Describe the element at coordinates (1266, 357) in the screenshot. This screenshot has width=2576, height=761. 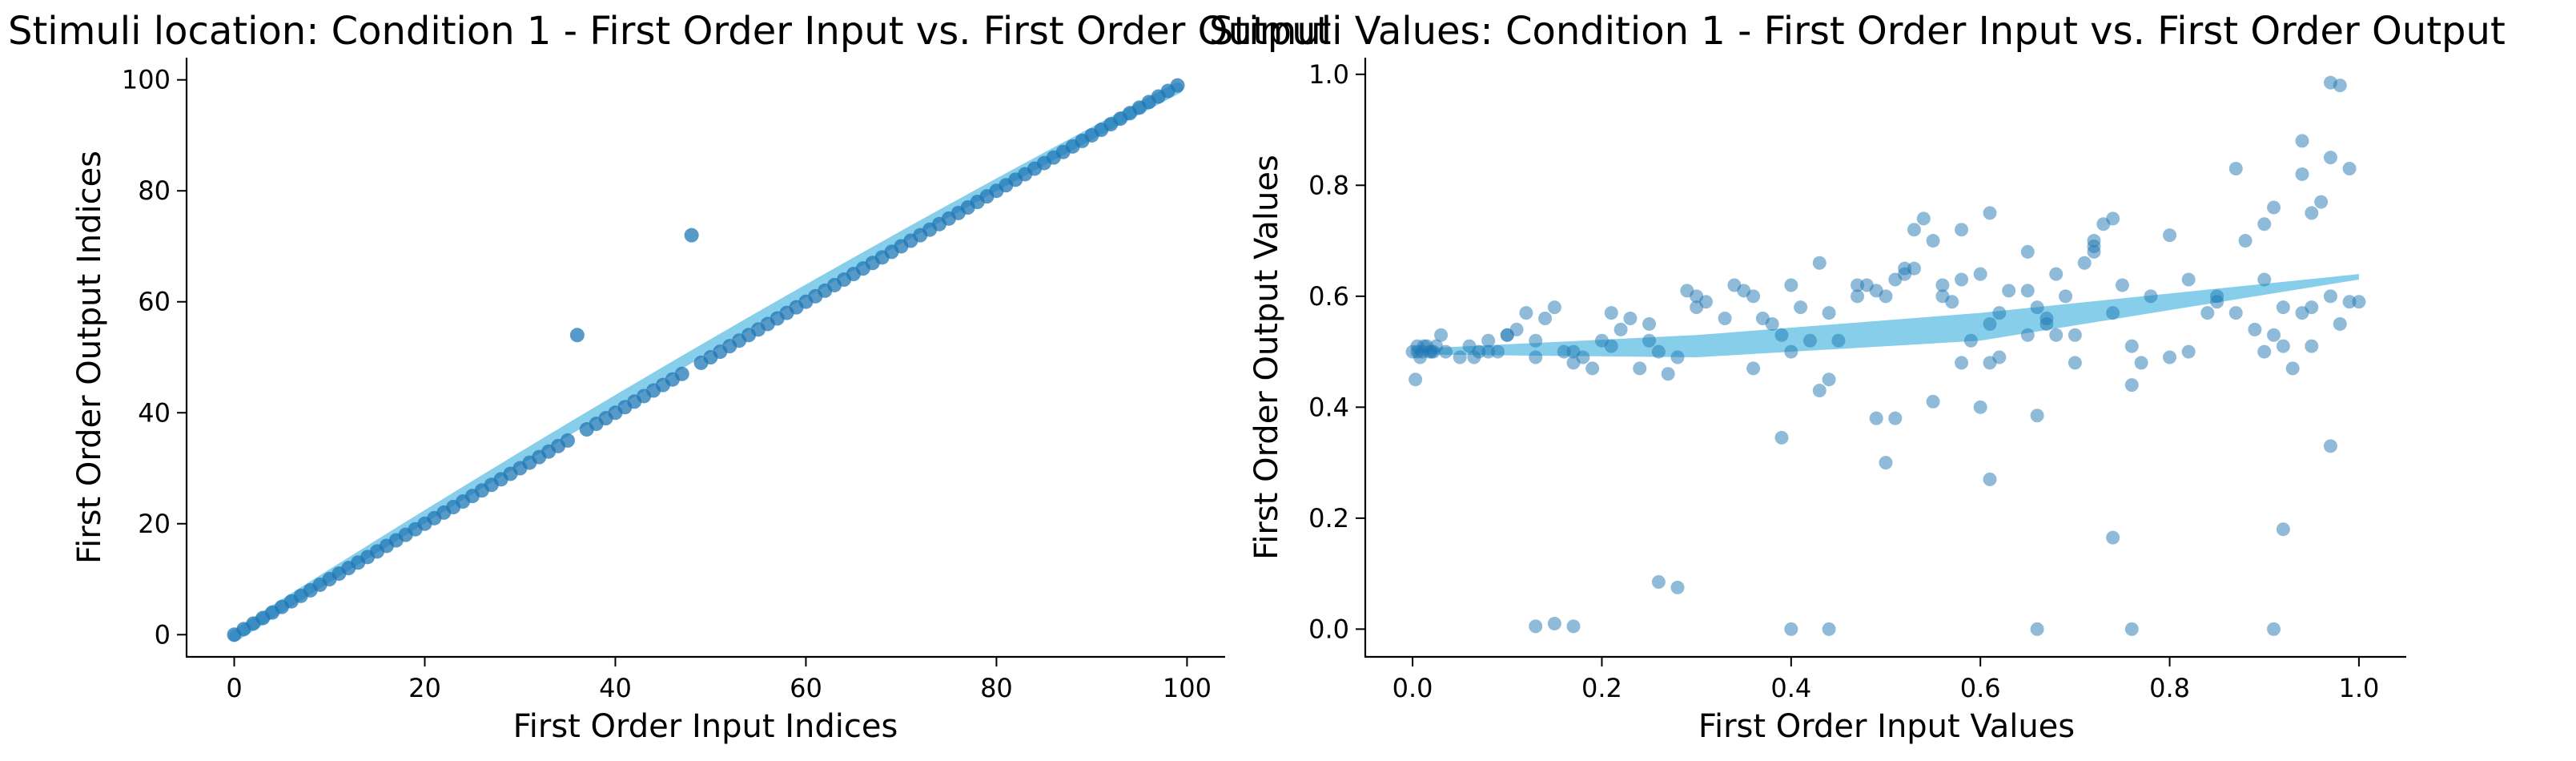
I see `chart-right-y-label: First Order Output Values` at that location.